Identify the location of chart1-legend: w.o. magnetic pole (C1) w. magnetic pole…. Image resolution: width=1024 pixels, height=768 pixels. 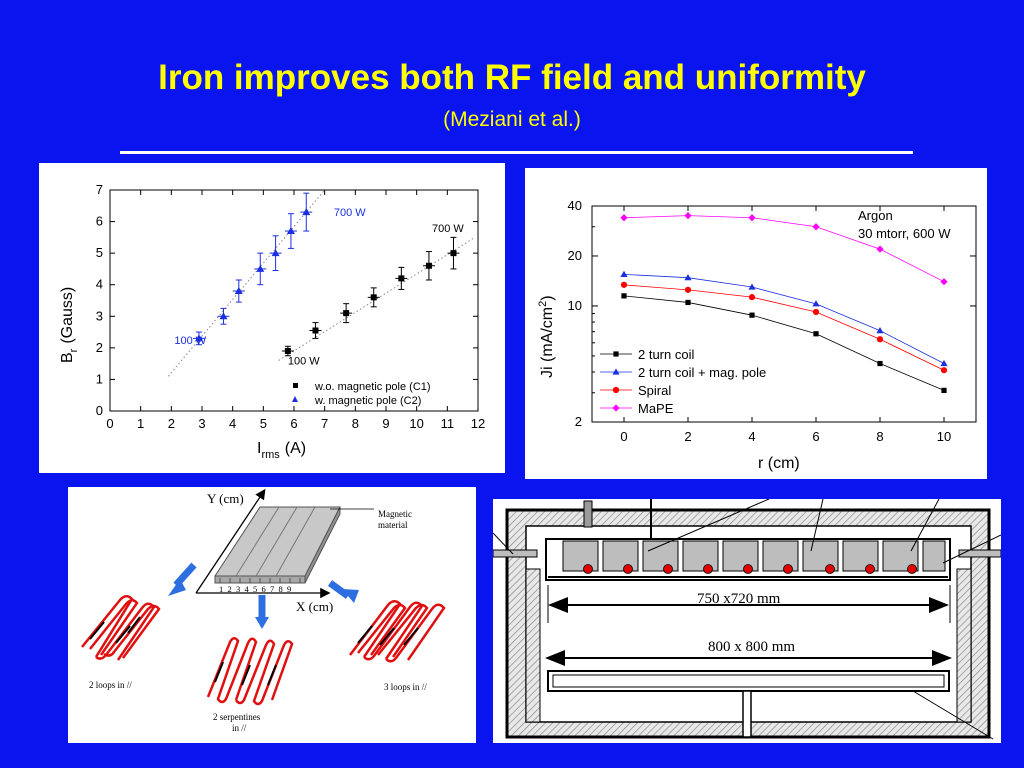
(361, 394).